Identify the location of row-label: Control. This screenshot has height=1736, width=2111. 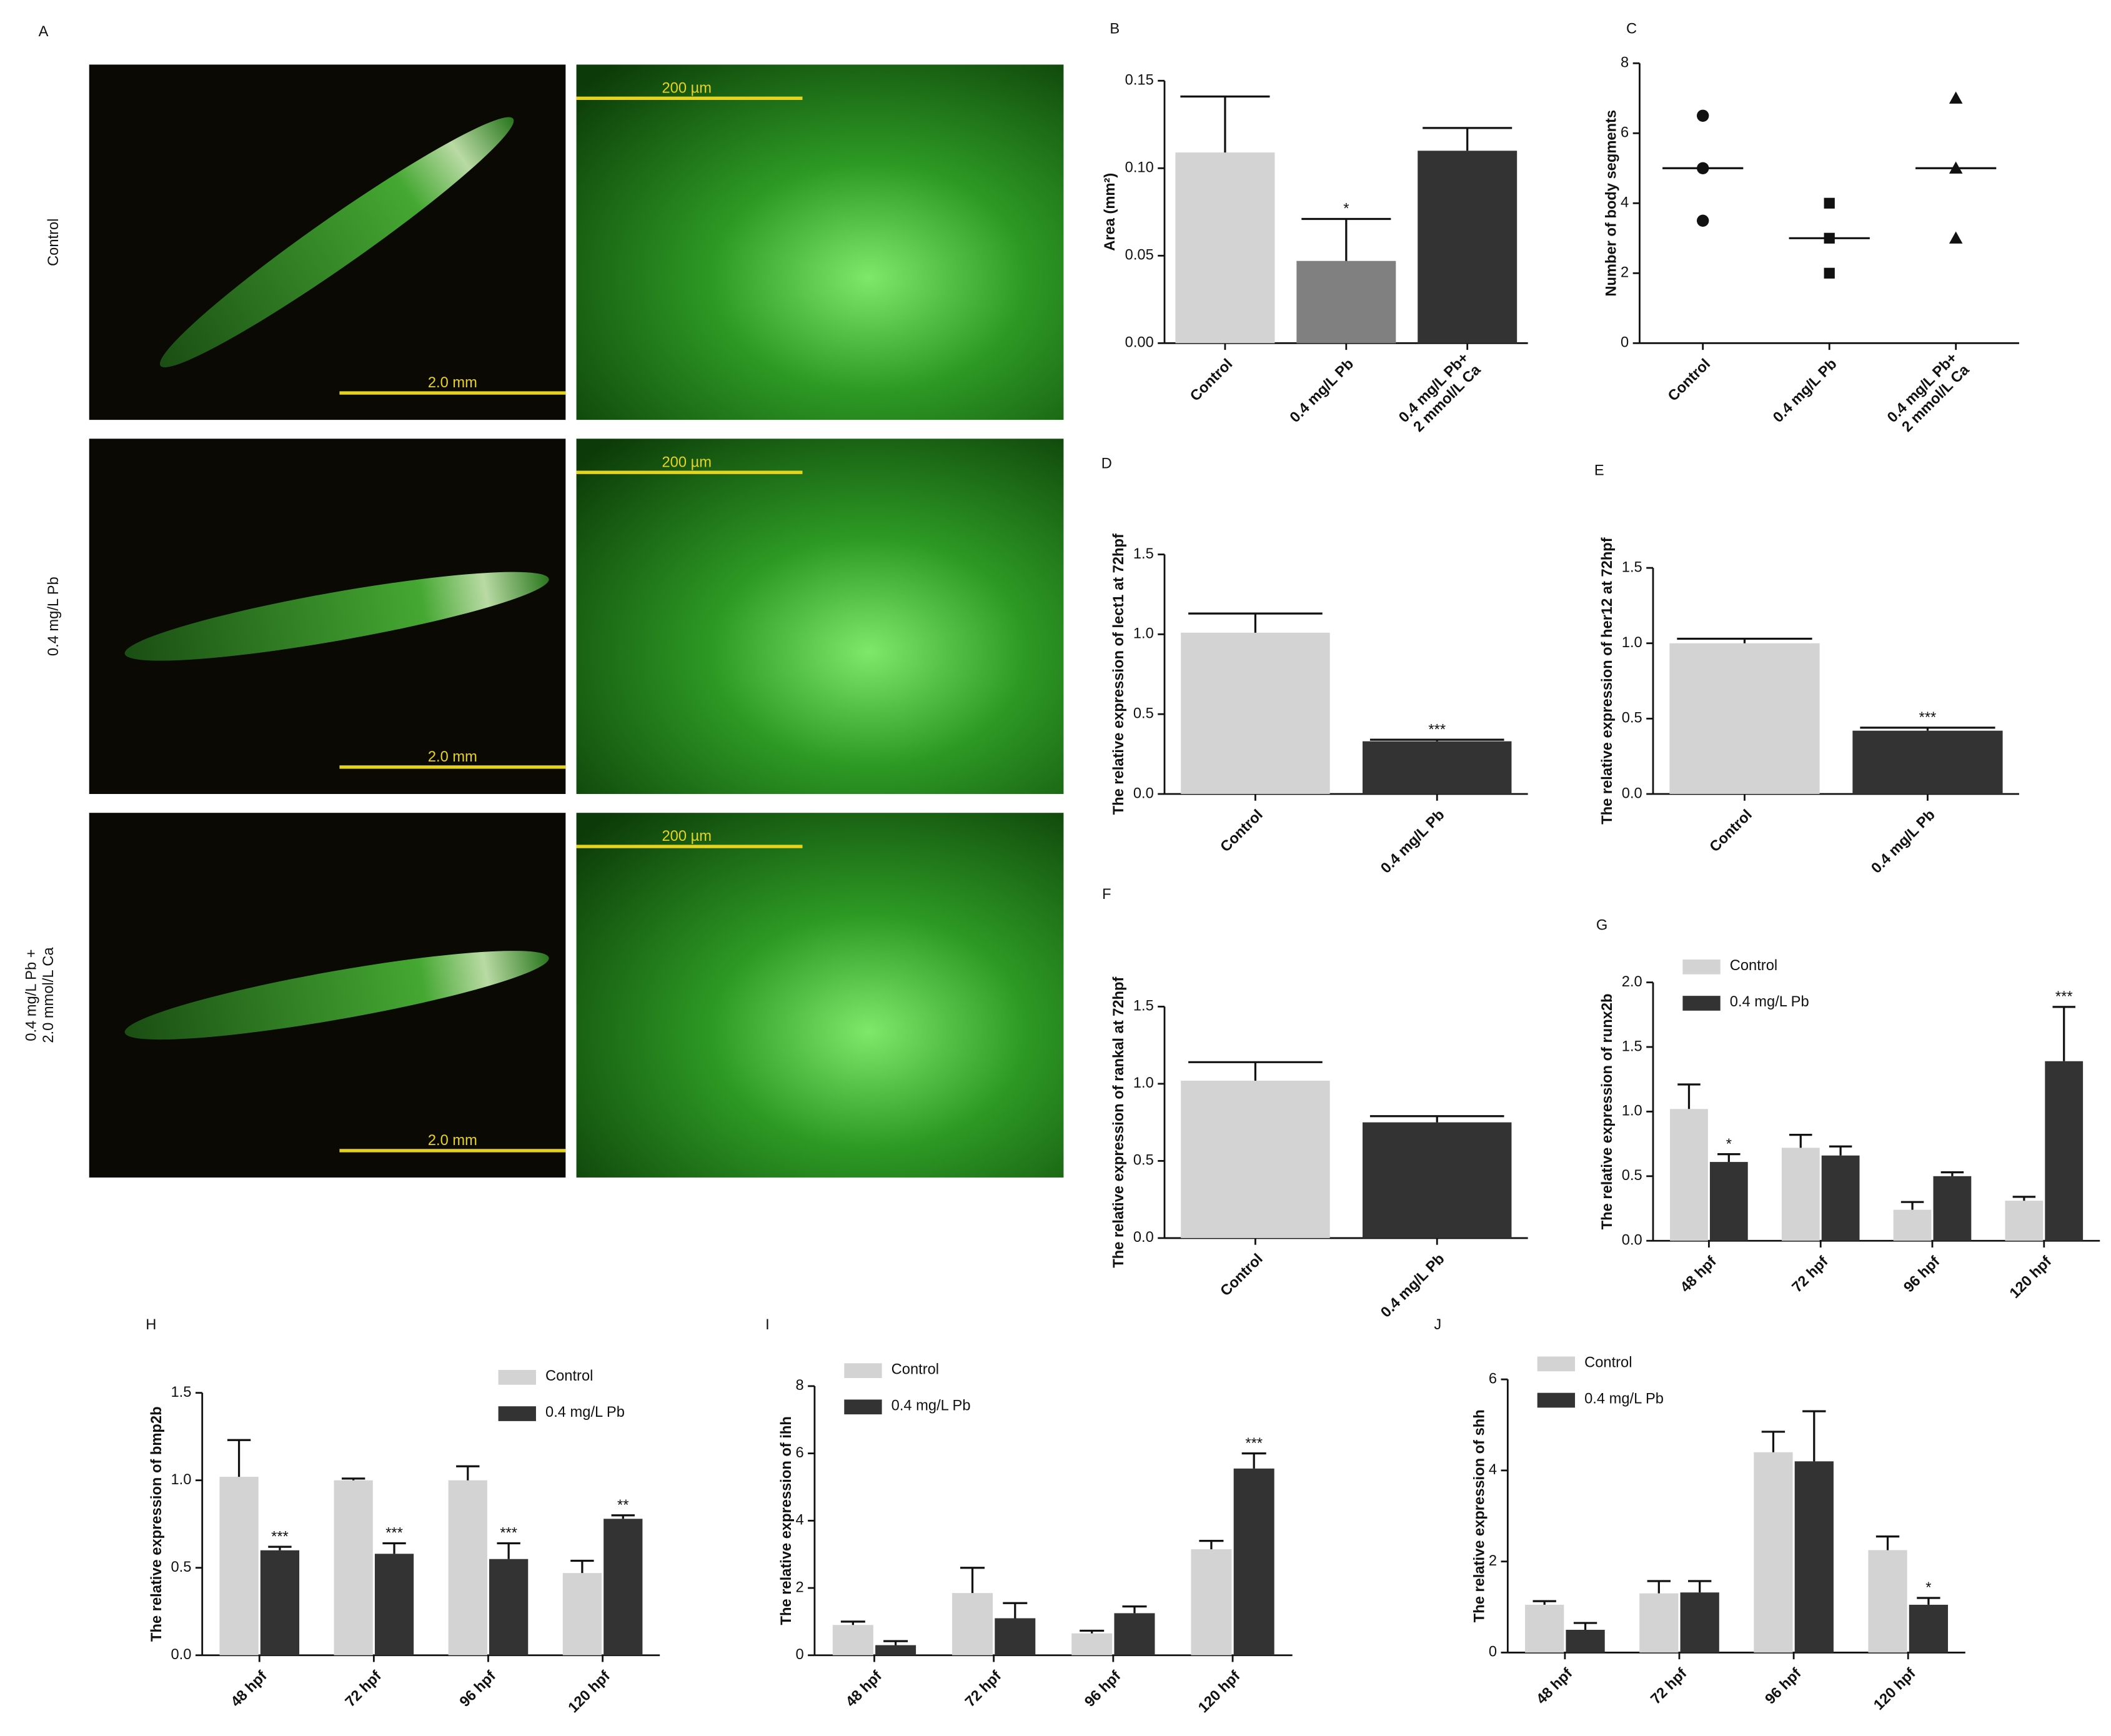
(54, 242).